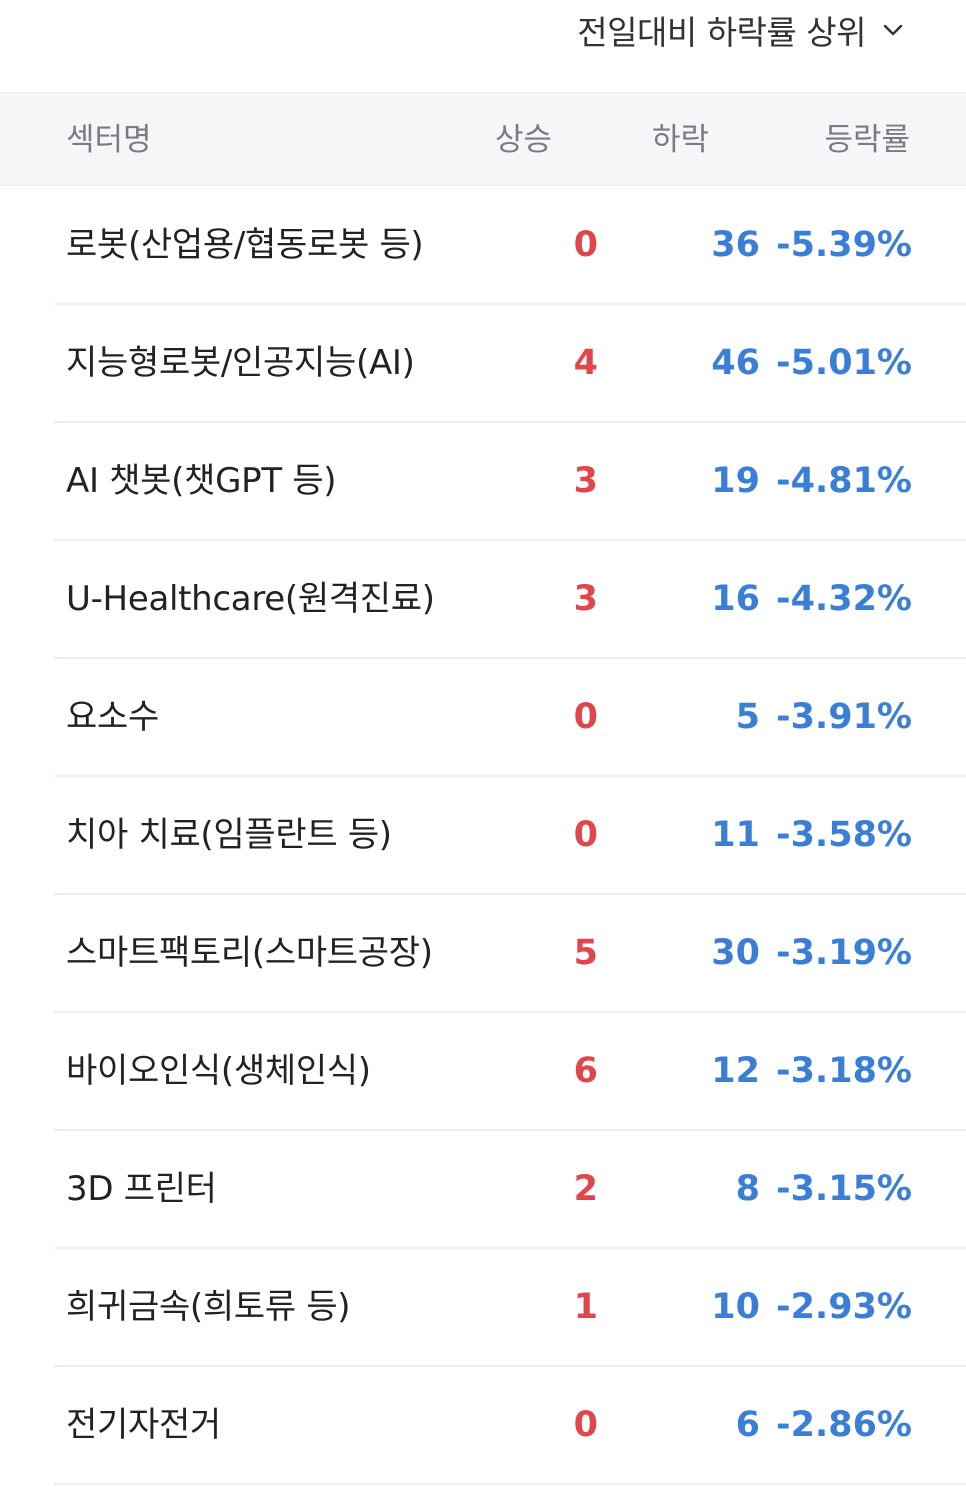  Describe the element at coordinates (735, 245) in the screenshot. I see `down-count: 36` at that location.